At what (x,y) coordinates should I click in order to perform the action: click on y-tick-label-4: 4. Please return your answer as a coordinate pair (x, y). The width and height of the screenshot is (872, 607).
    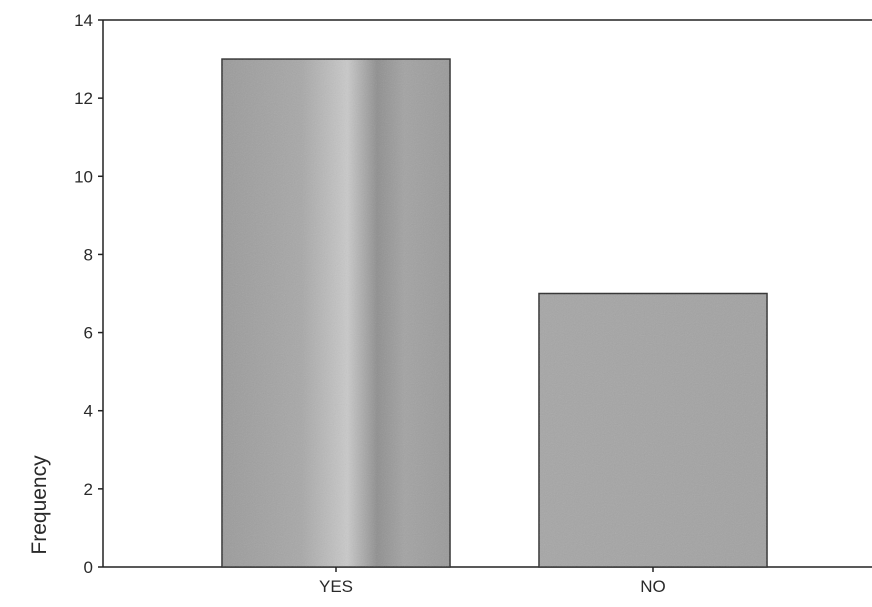
    Looking at the image, I should click on (88, 411).